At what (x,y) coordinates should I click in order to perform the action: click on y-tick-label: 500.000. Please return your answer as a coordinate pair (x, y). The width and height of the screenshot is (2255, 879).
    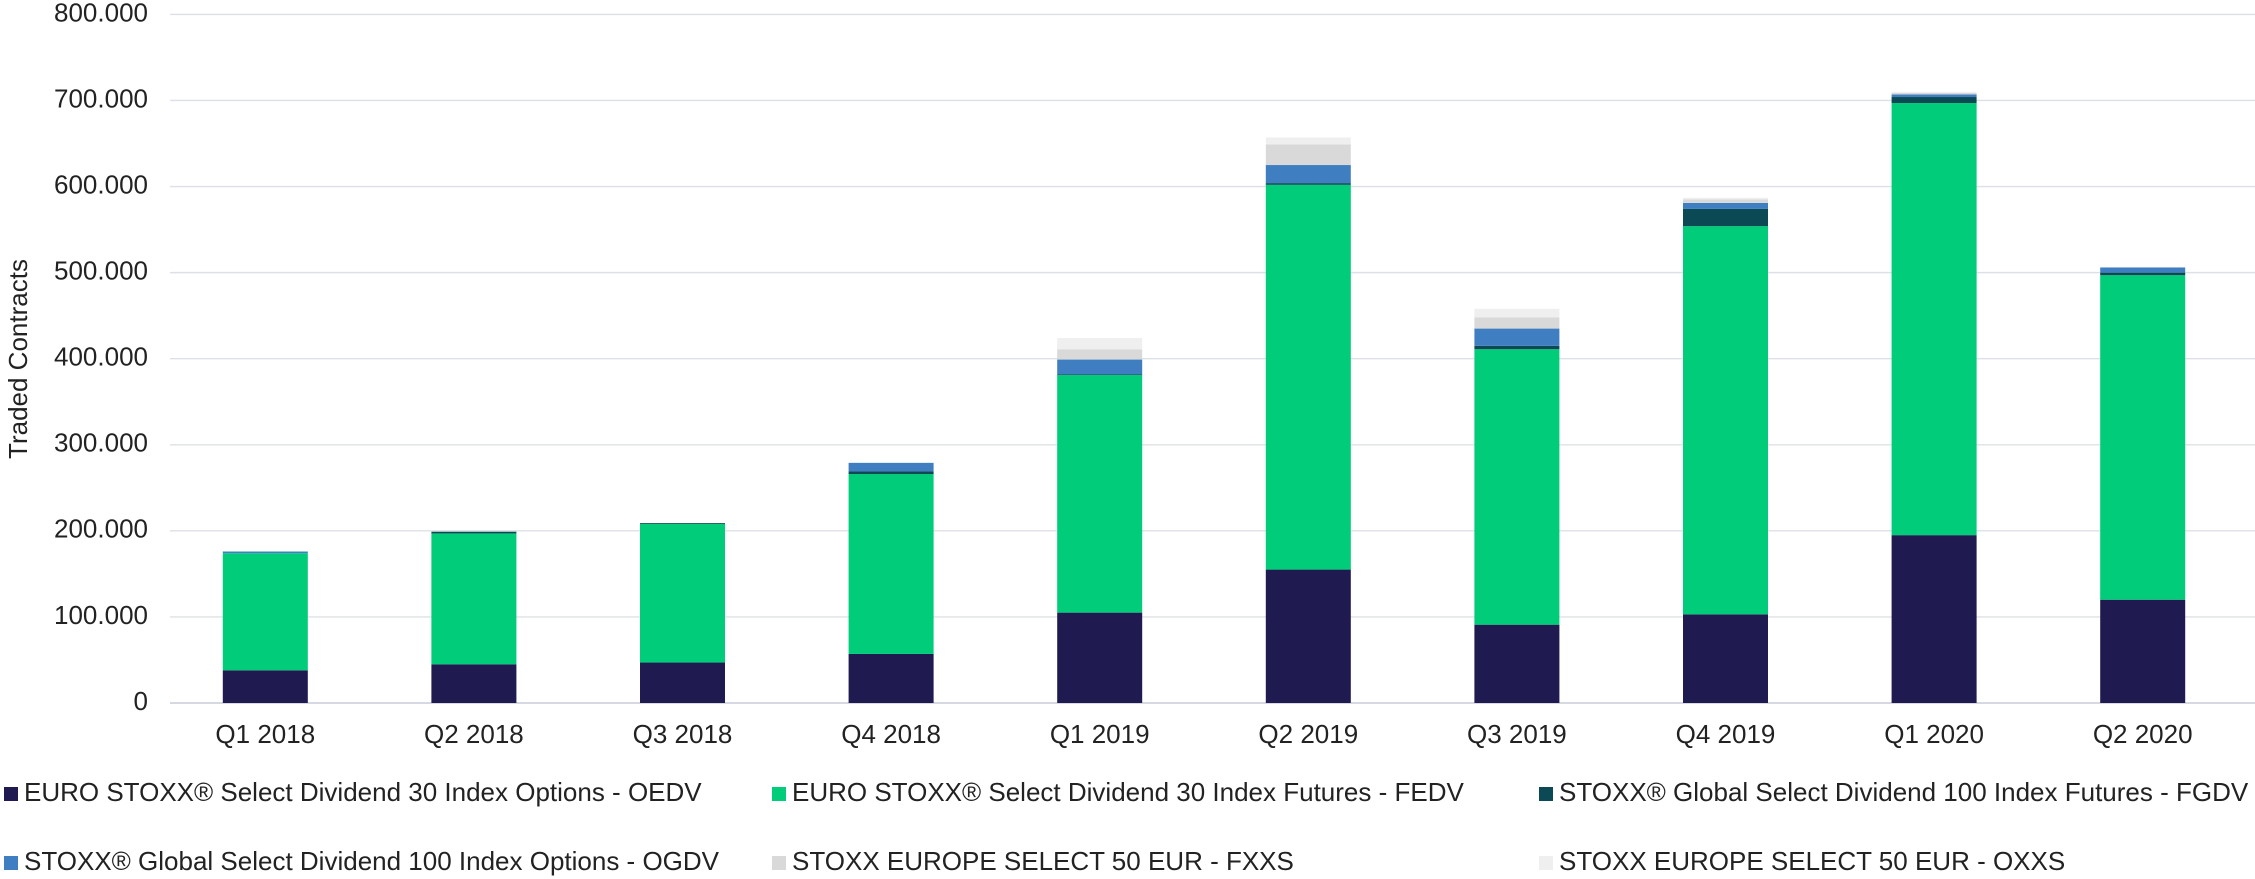
    Looking at the image, I should click on (101, 271).